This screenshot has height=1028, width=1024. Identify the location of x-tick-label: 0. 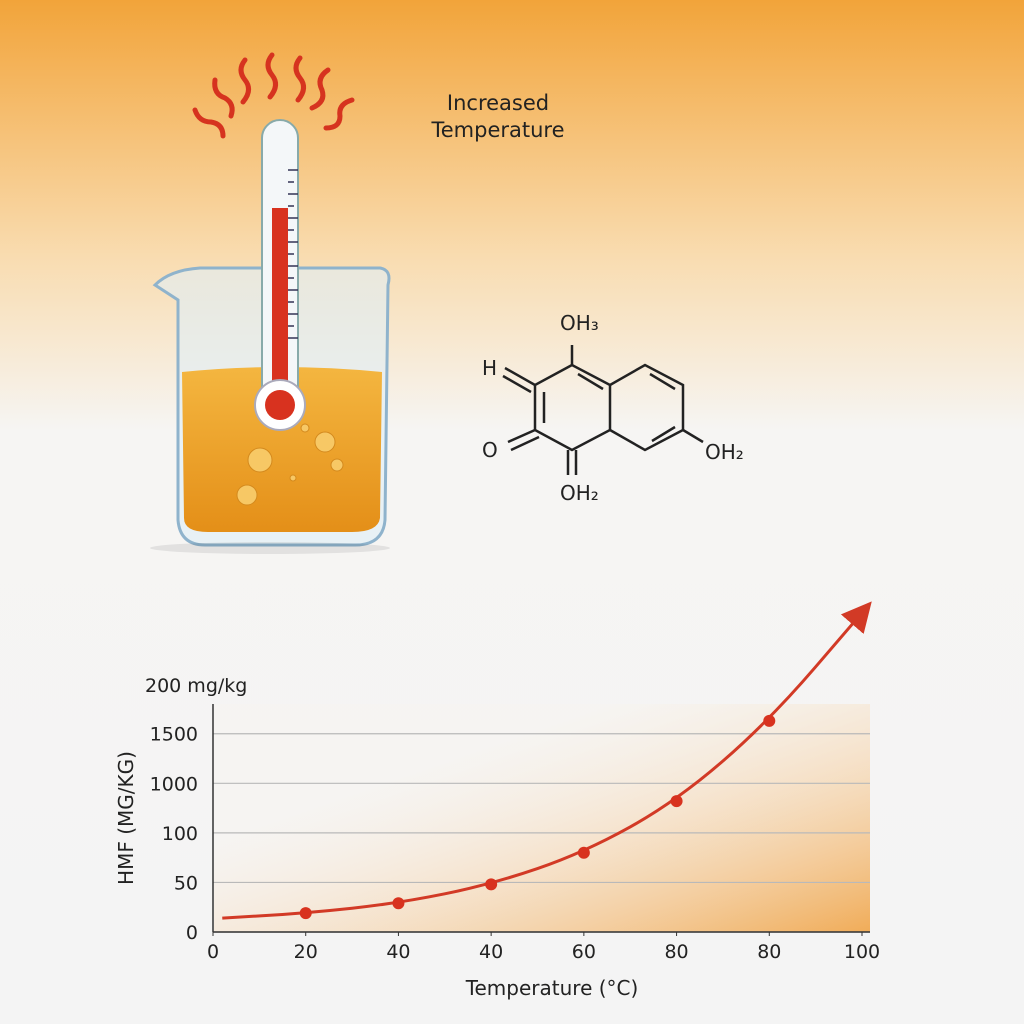
(213, 952).